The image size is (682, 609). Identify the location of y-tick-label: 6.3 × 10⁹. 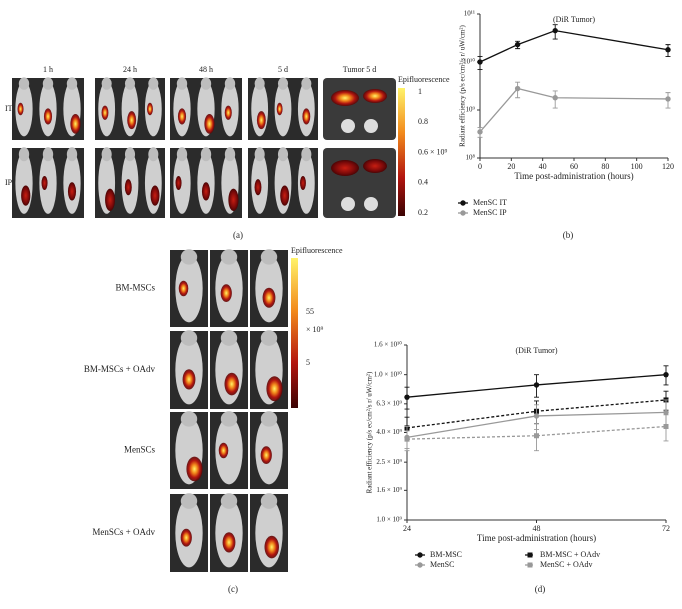
(389, 403).